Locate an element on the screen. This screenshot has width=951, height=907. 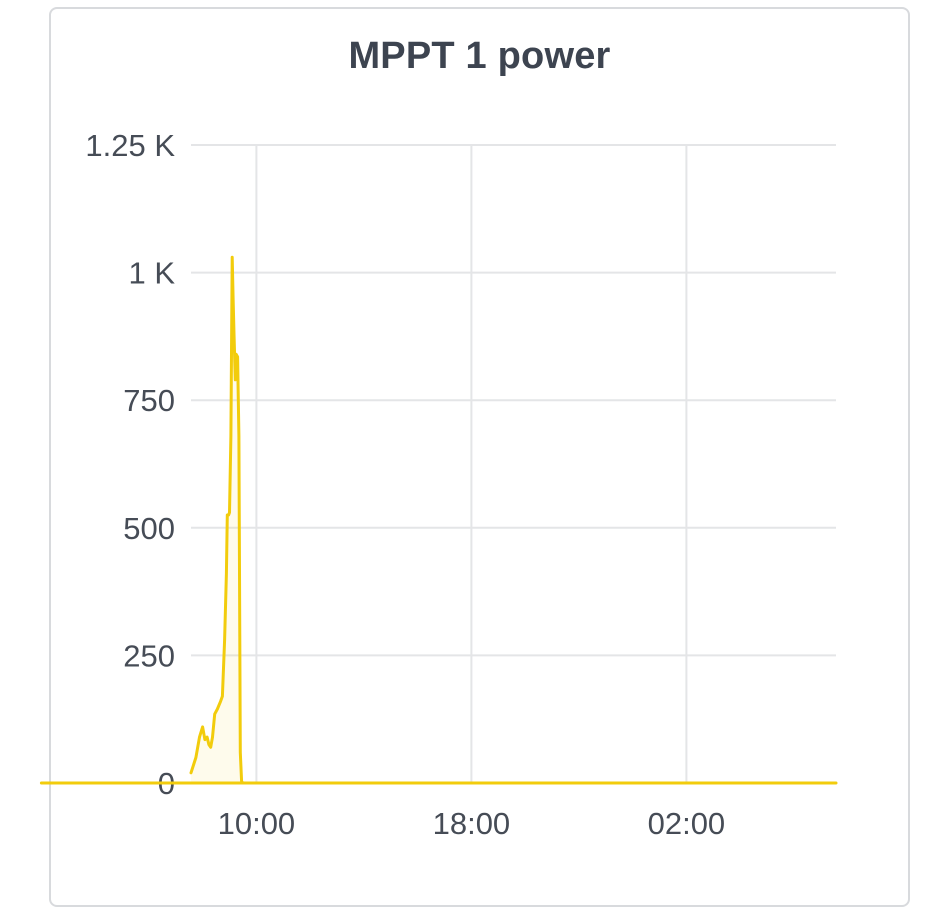
x-tick-label: 02:00 is located at coordinates (687, 823).